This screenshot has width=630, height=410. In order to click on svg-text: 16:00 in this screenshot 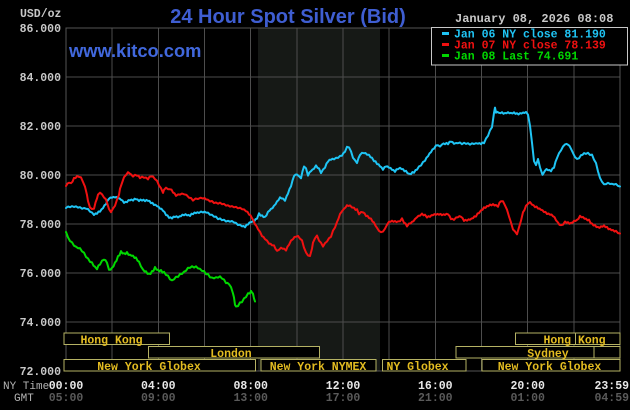, I will do `click(435, 386)`.